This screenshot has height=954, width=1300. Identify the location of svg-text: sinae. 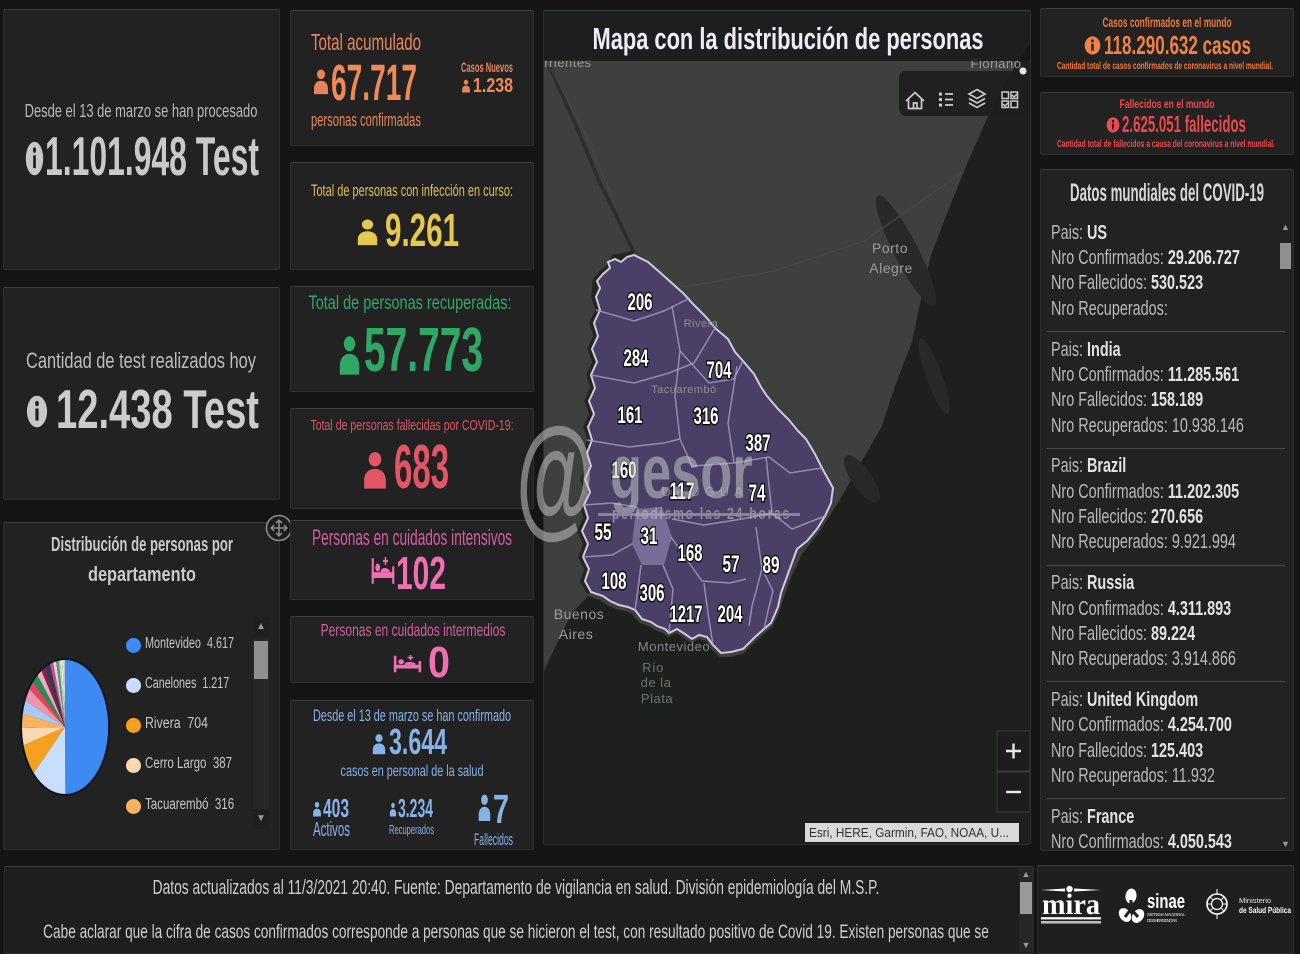
(1166, 902).